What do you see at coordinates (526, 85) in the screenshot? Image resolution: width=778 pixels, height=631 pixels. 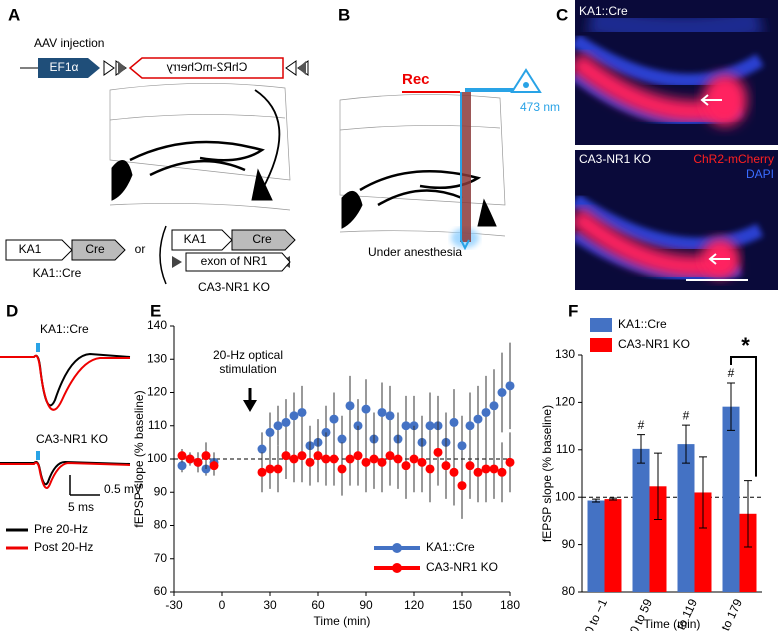 I see `laser-dot` at bounding box center [526, 85].